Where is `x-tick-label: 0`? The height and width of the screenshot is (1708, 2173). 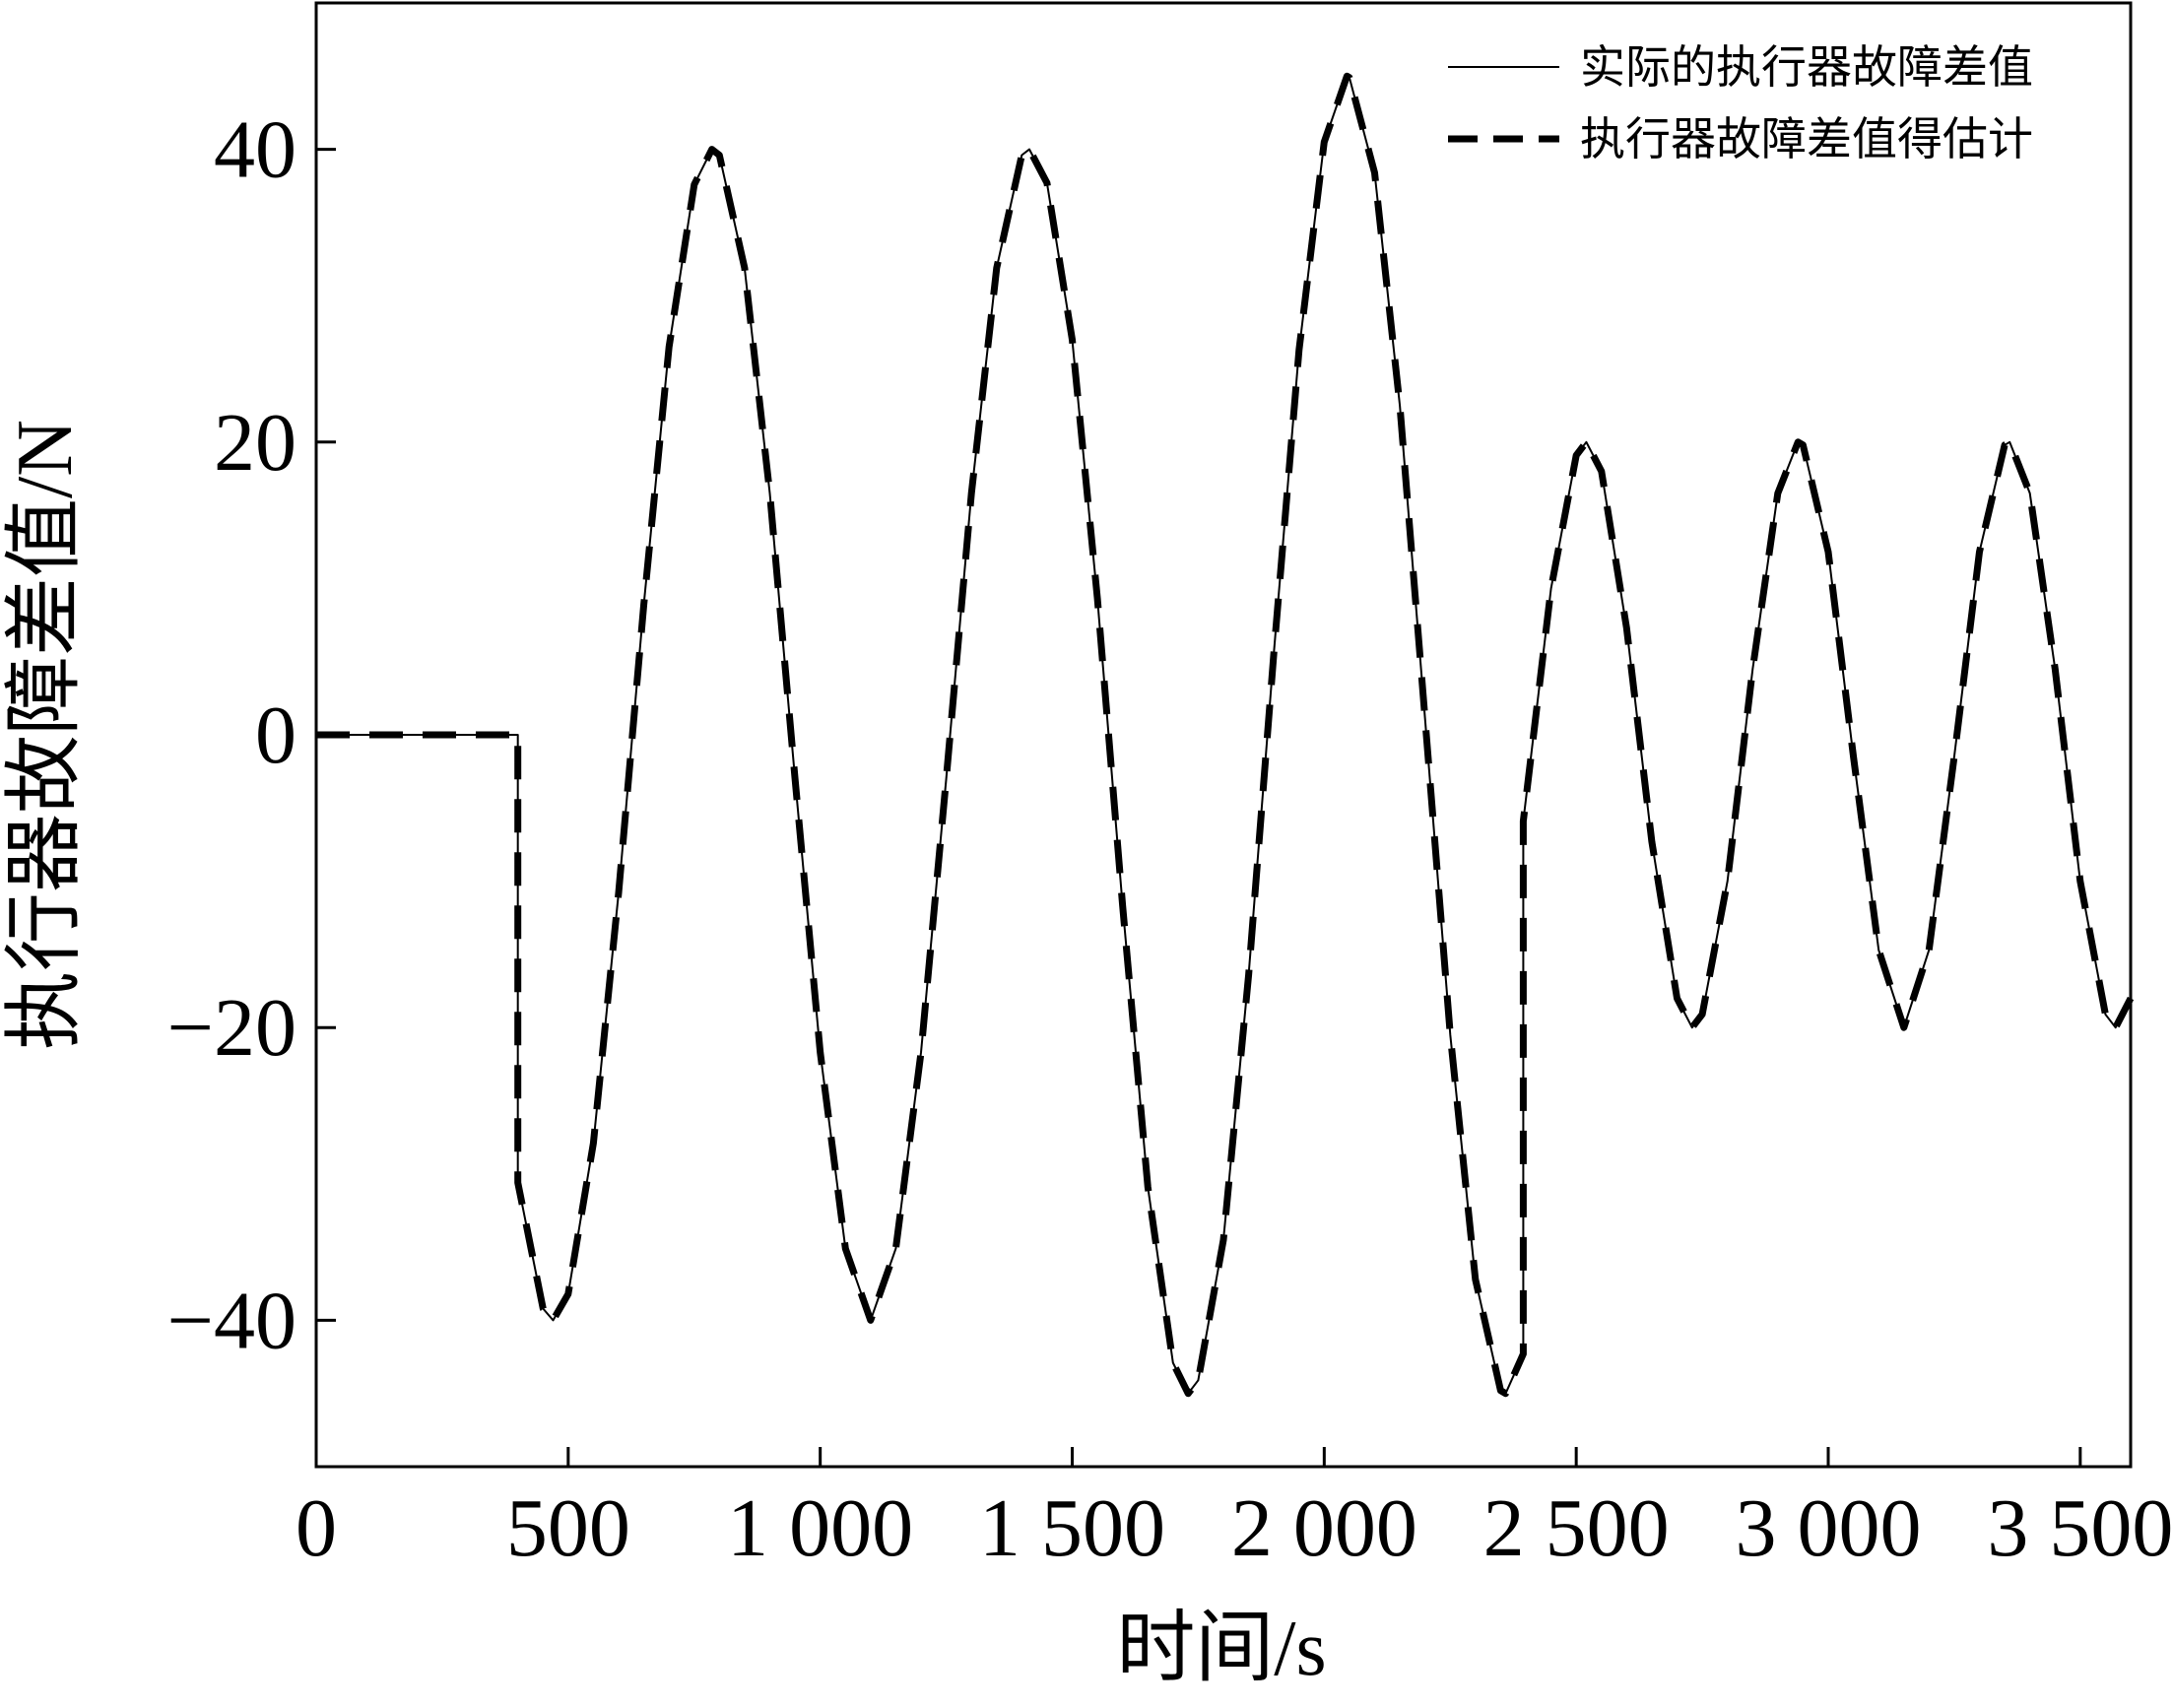
x-tick-label: 0 is located at coordinates (316, 1528).